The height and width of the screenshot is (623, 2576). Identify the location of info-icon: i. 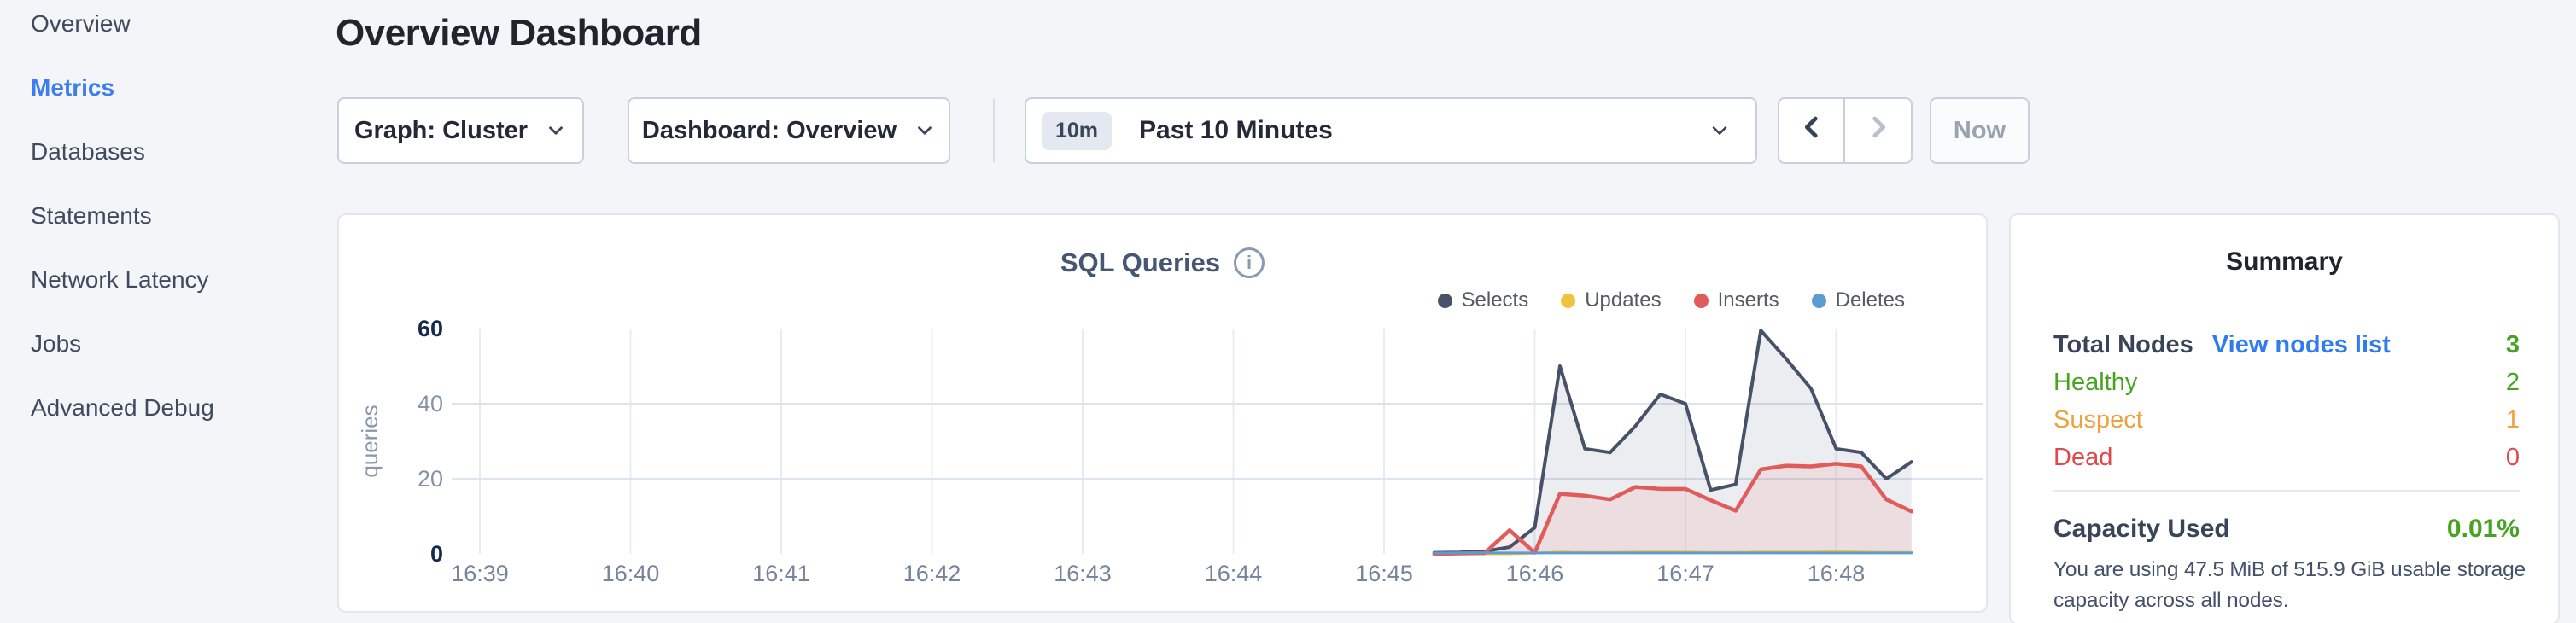
(1249, 262).